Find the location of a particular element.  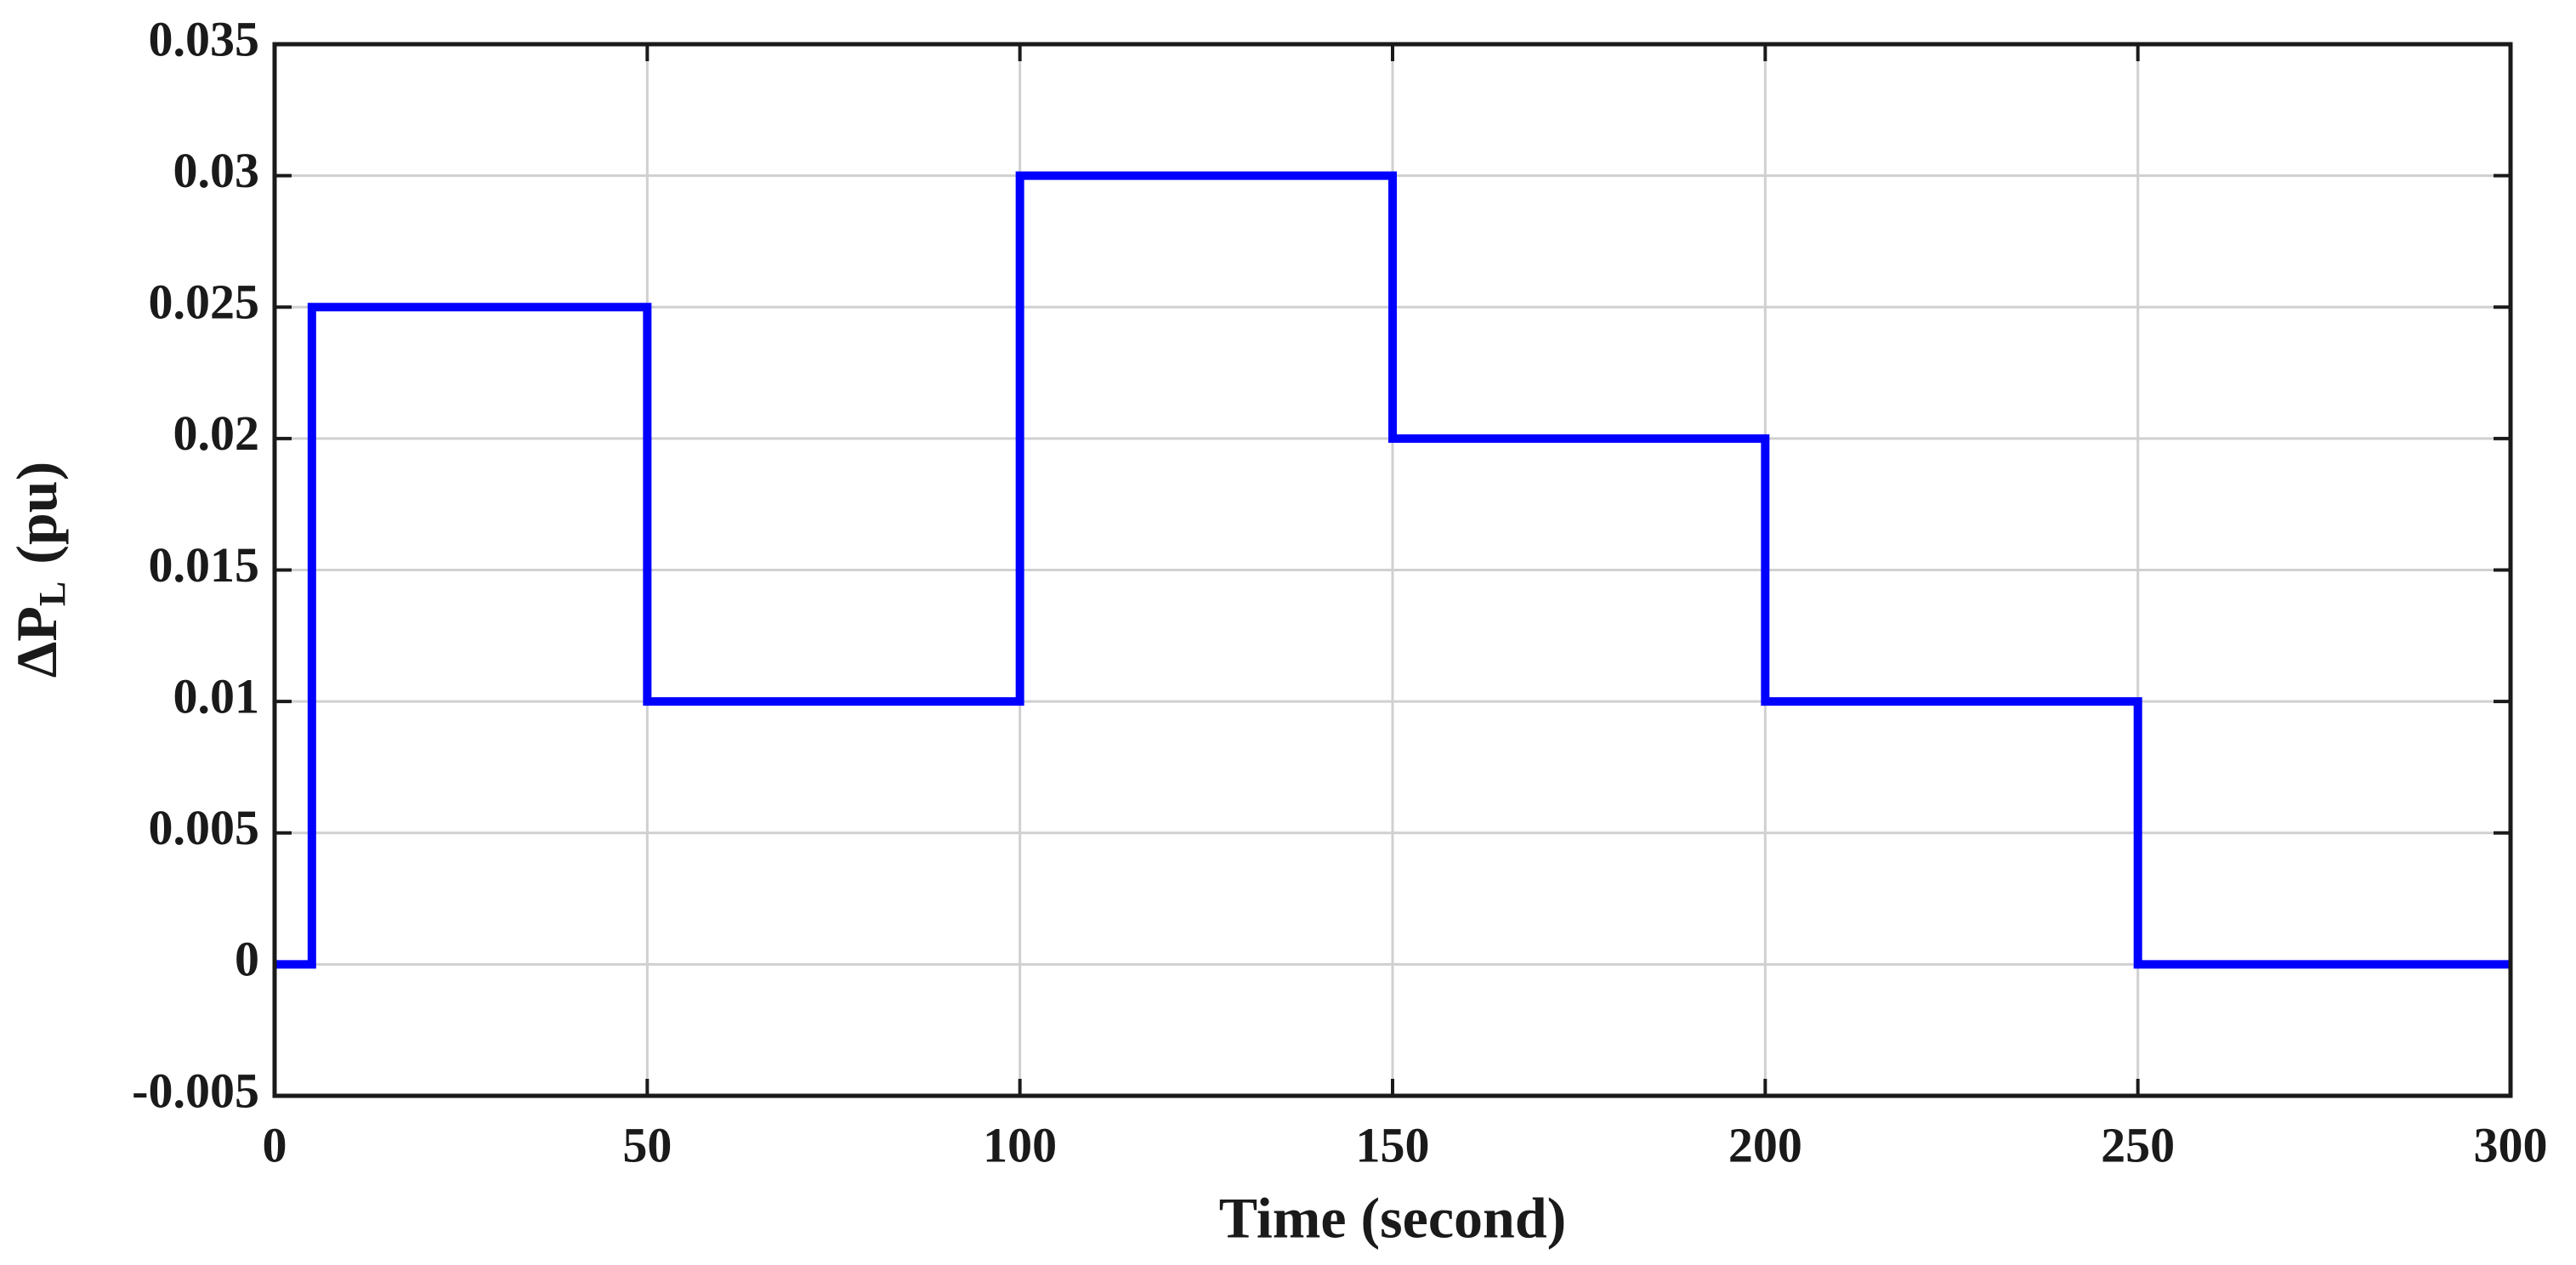

x-tick-label: 300 is located at coordinates (2511, 1144).